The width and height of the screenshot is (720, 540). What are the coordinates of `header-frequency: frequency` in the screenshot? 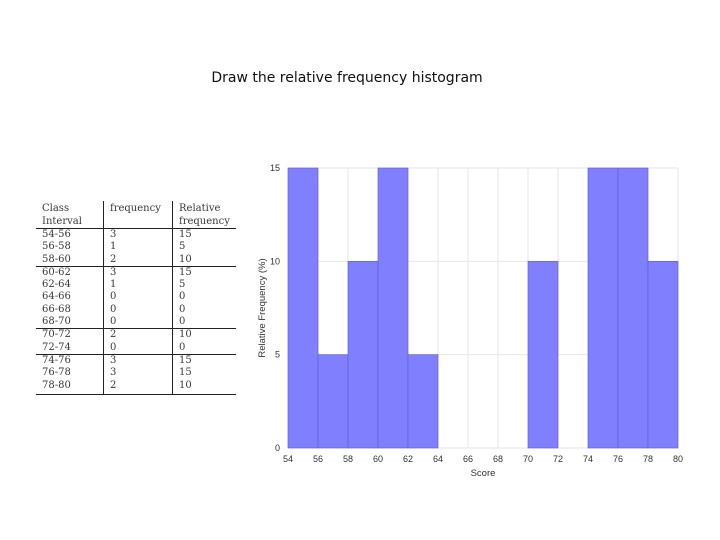 It's located at (138, 215).